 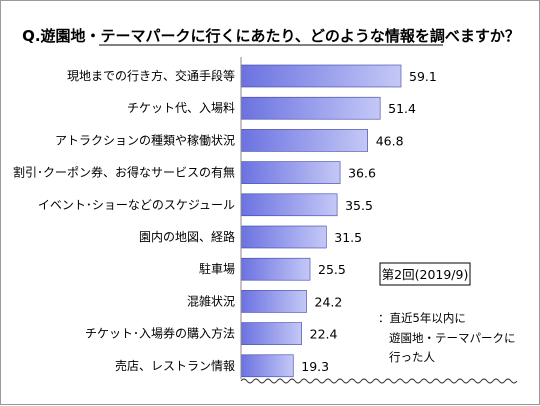 I want to click on category-label-10: 売店、レストラン情報, so click(x=175, y=365).